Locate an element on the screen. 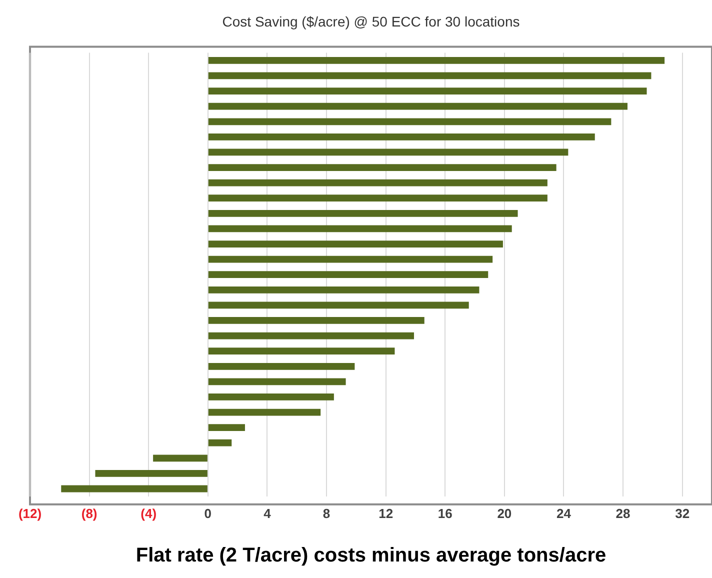  x-tick-label: (4) is located at coordinates (148, 513).